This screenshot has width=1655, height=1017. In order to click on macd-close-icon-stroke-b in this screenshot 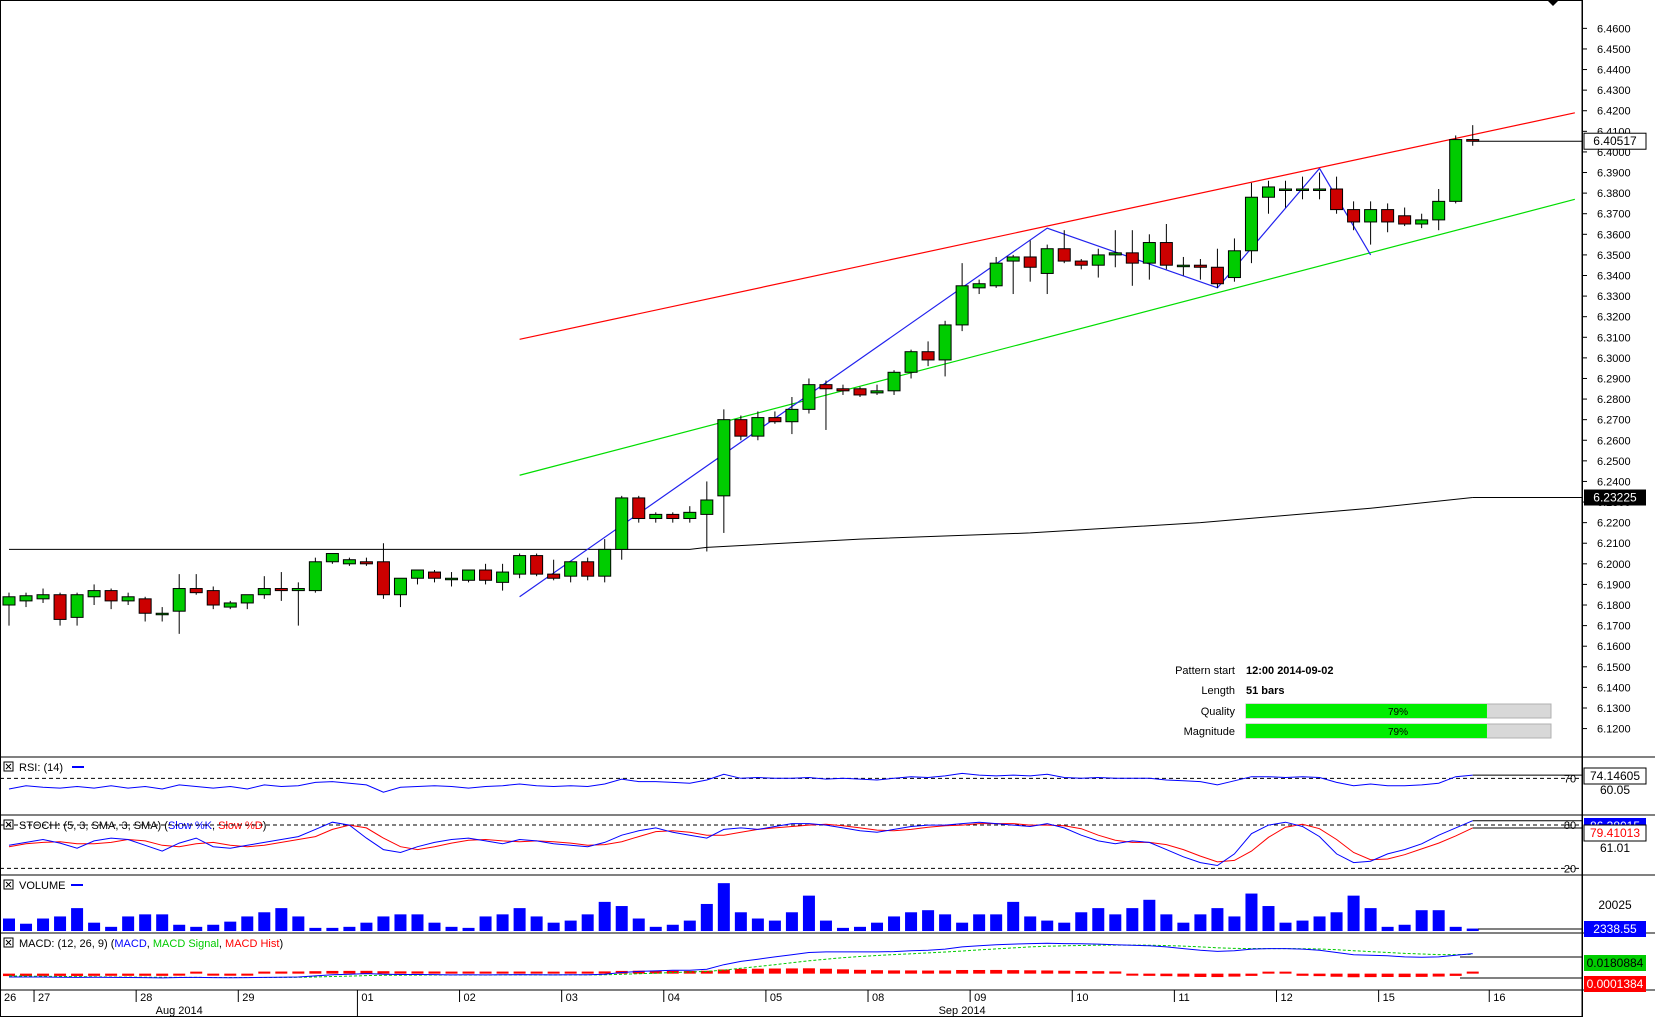, I will do `click(8, 942)`.